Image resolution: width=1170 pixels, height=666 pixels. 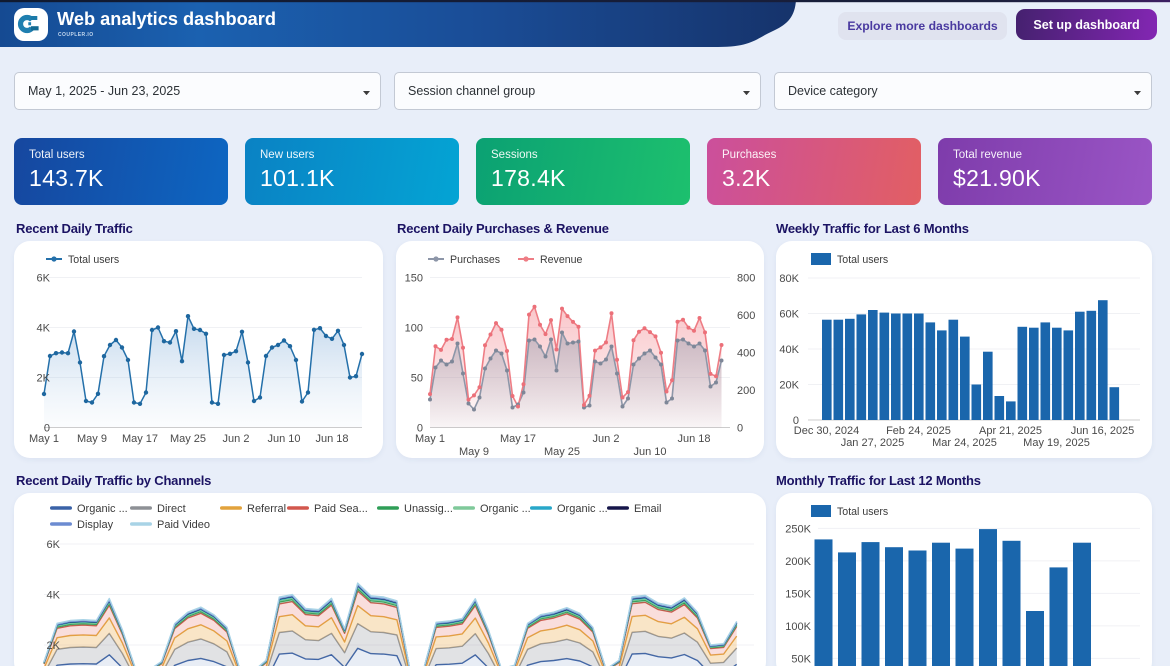 What do you see at coordinates (648, 509) in the screenshot?
I see `svg-text: Email` at bounding box center [648, 509].